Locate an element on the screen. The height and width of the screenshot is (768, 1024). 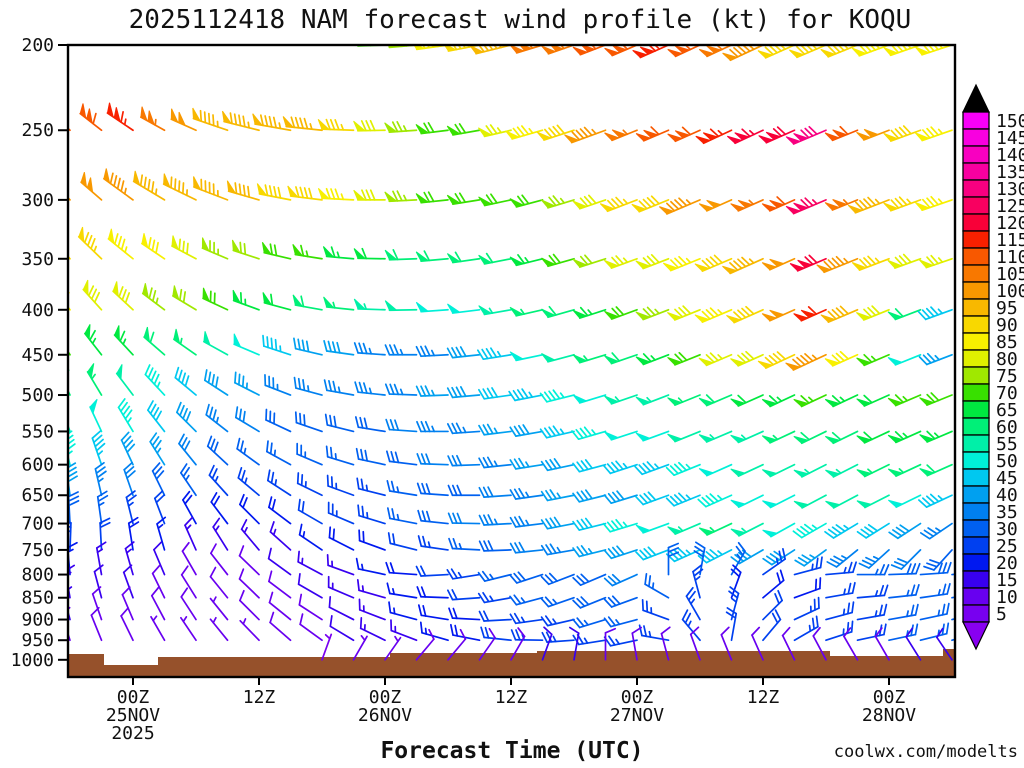
barb-row-650hPa is located at coordinates (510, 485).